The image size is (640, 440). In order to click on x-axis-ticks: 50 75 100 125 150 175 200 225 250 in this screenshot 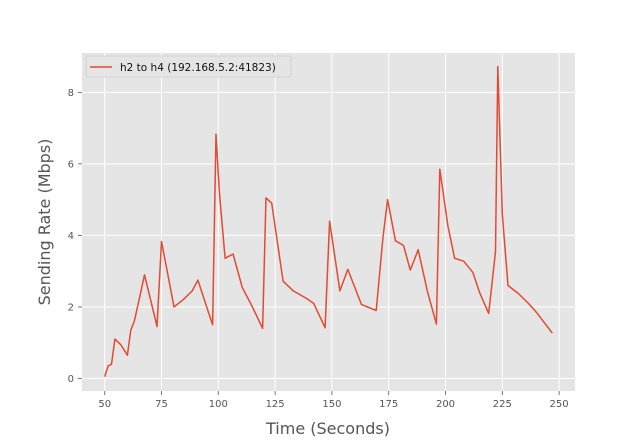, I will do `click(333, 400)`.